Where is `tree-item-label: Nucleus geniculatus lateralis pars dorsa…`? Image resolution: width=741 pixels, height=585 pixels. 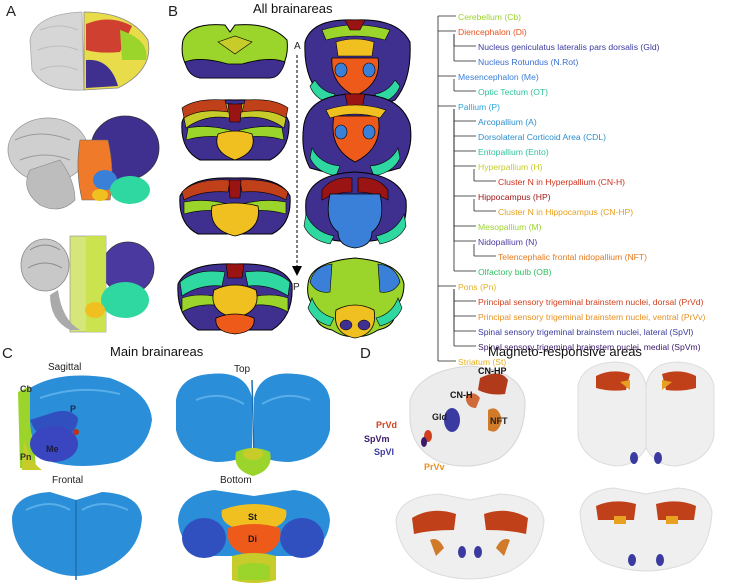
tree-item-label: Nucleus geniculatus lateralis pars dorsa… is located at coordinates (569, 47).